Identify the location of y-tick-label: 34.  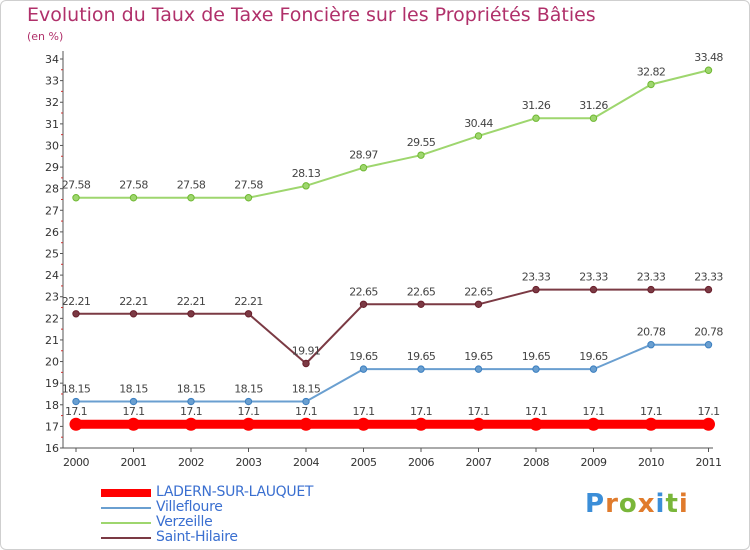
(52, 59).